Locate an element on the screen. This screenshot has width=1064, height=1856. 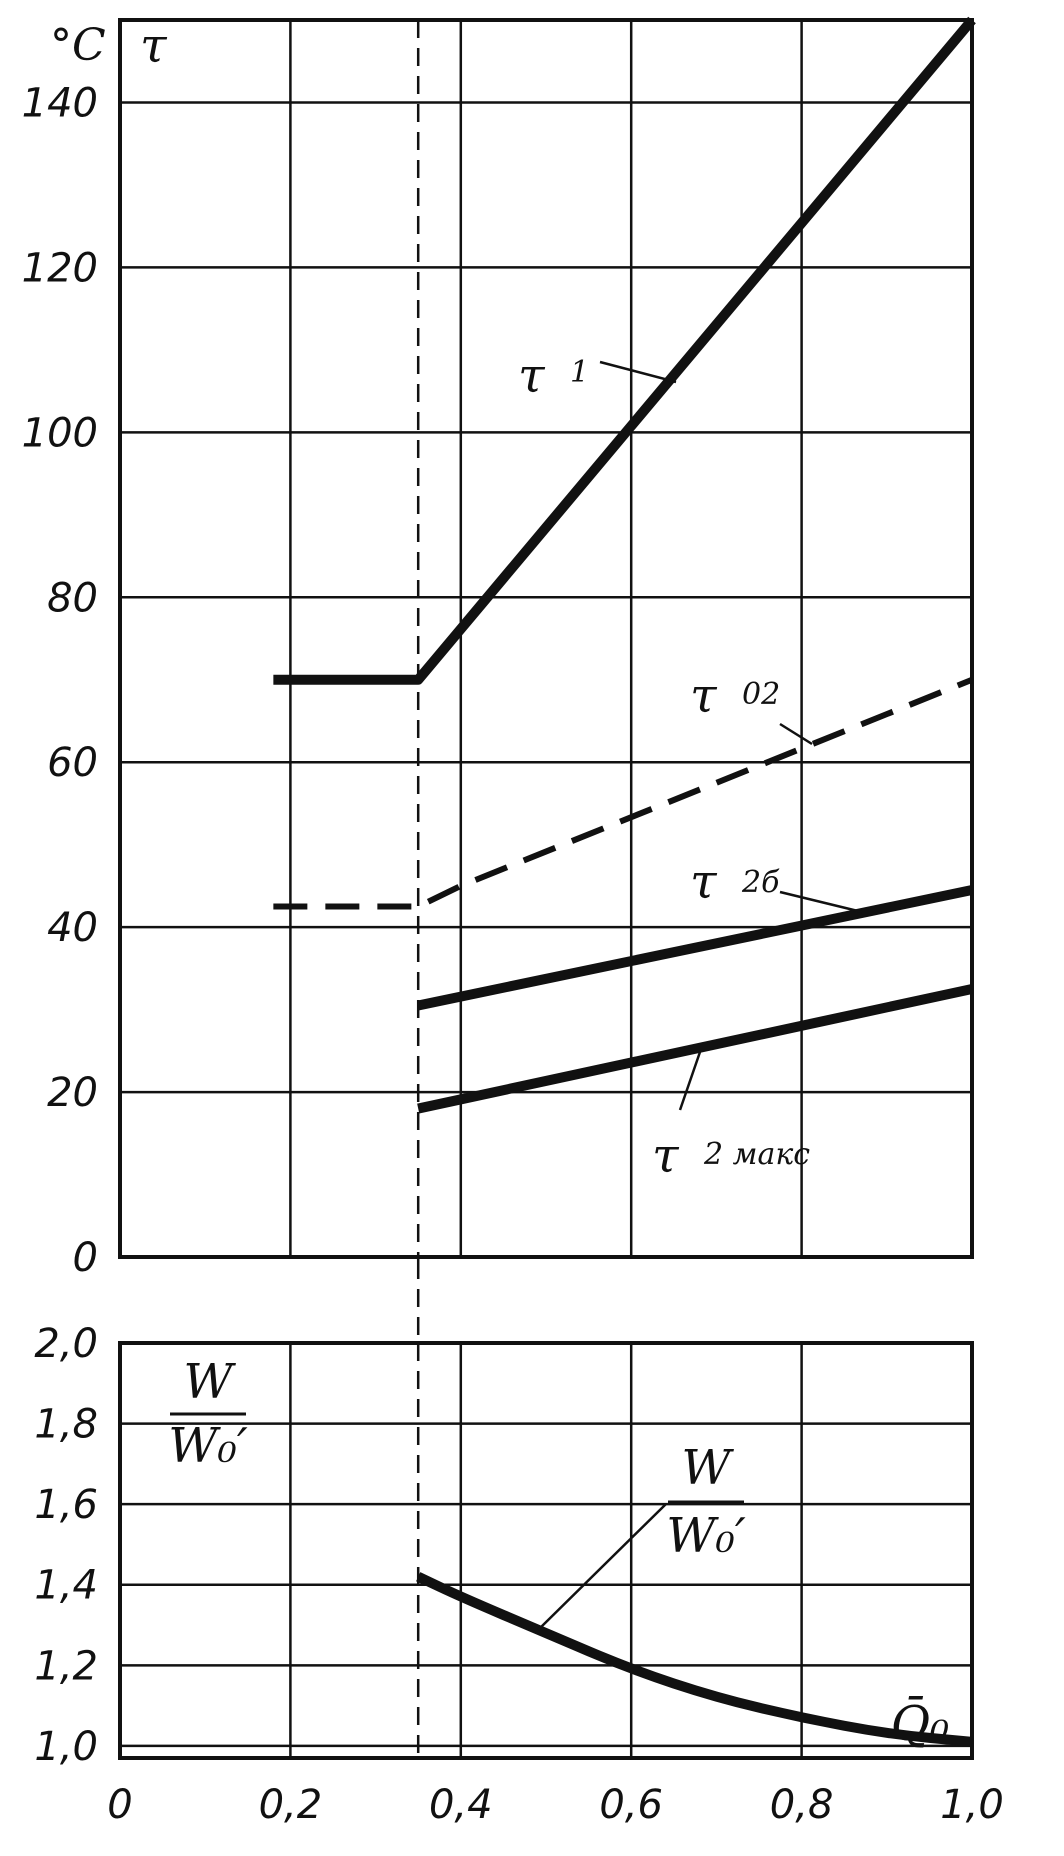
x-tick-label: 0,2 is located at coordinates (291, 1805).